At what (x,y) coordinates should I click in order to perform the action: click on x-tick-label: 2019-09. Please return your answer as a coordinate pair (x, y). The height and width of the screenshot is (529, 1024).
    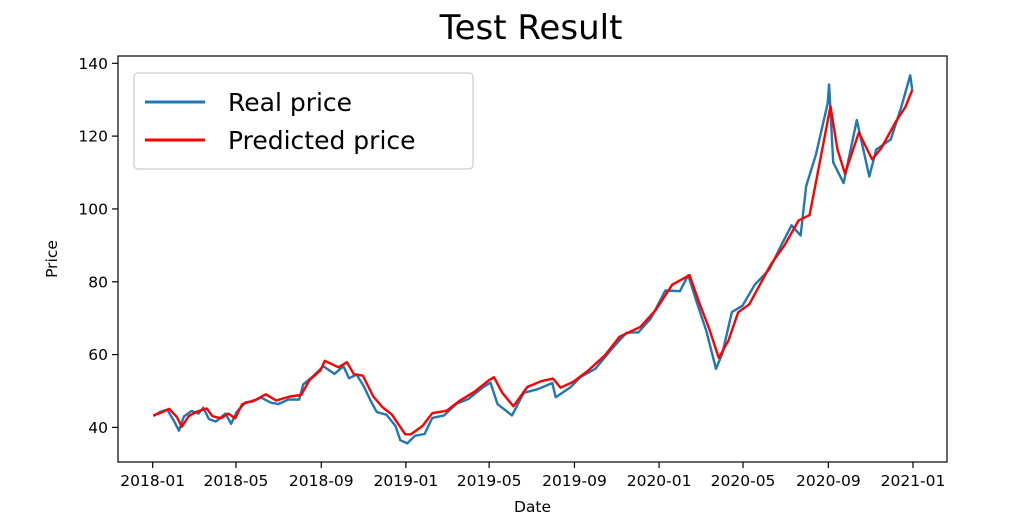
    Looking at the image, I should click on (574, 481).